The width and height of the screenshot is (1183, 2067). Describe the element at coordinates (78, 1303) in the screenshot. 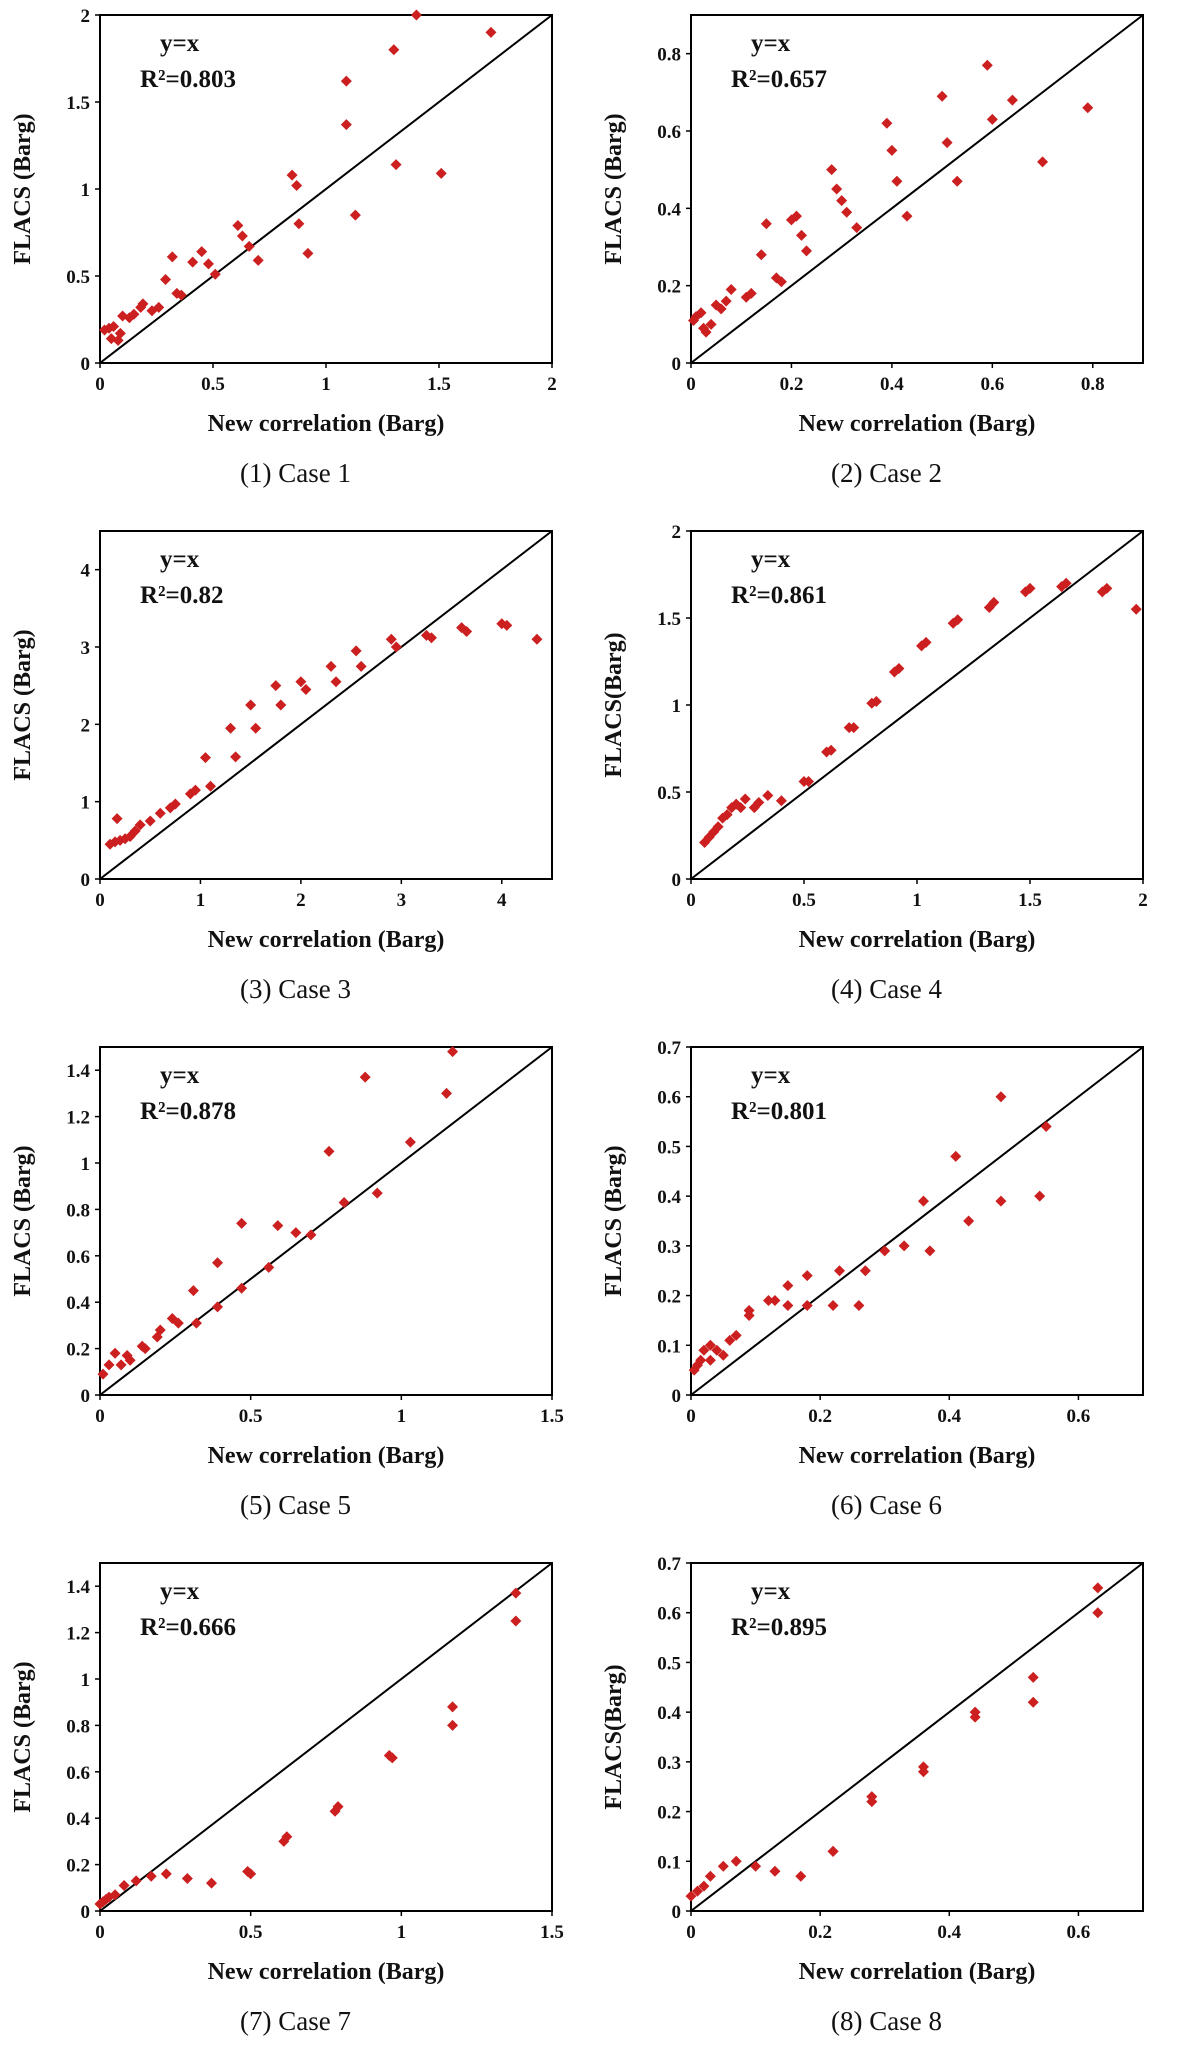

I see `y-tick-label: 0.4` at that location.